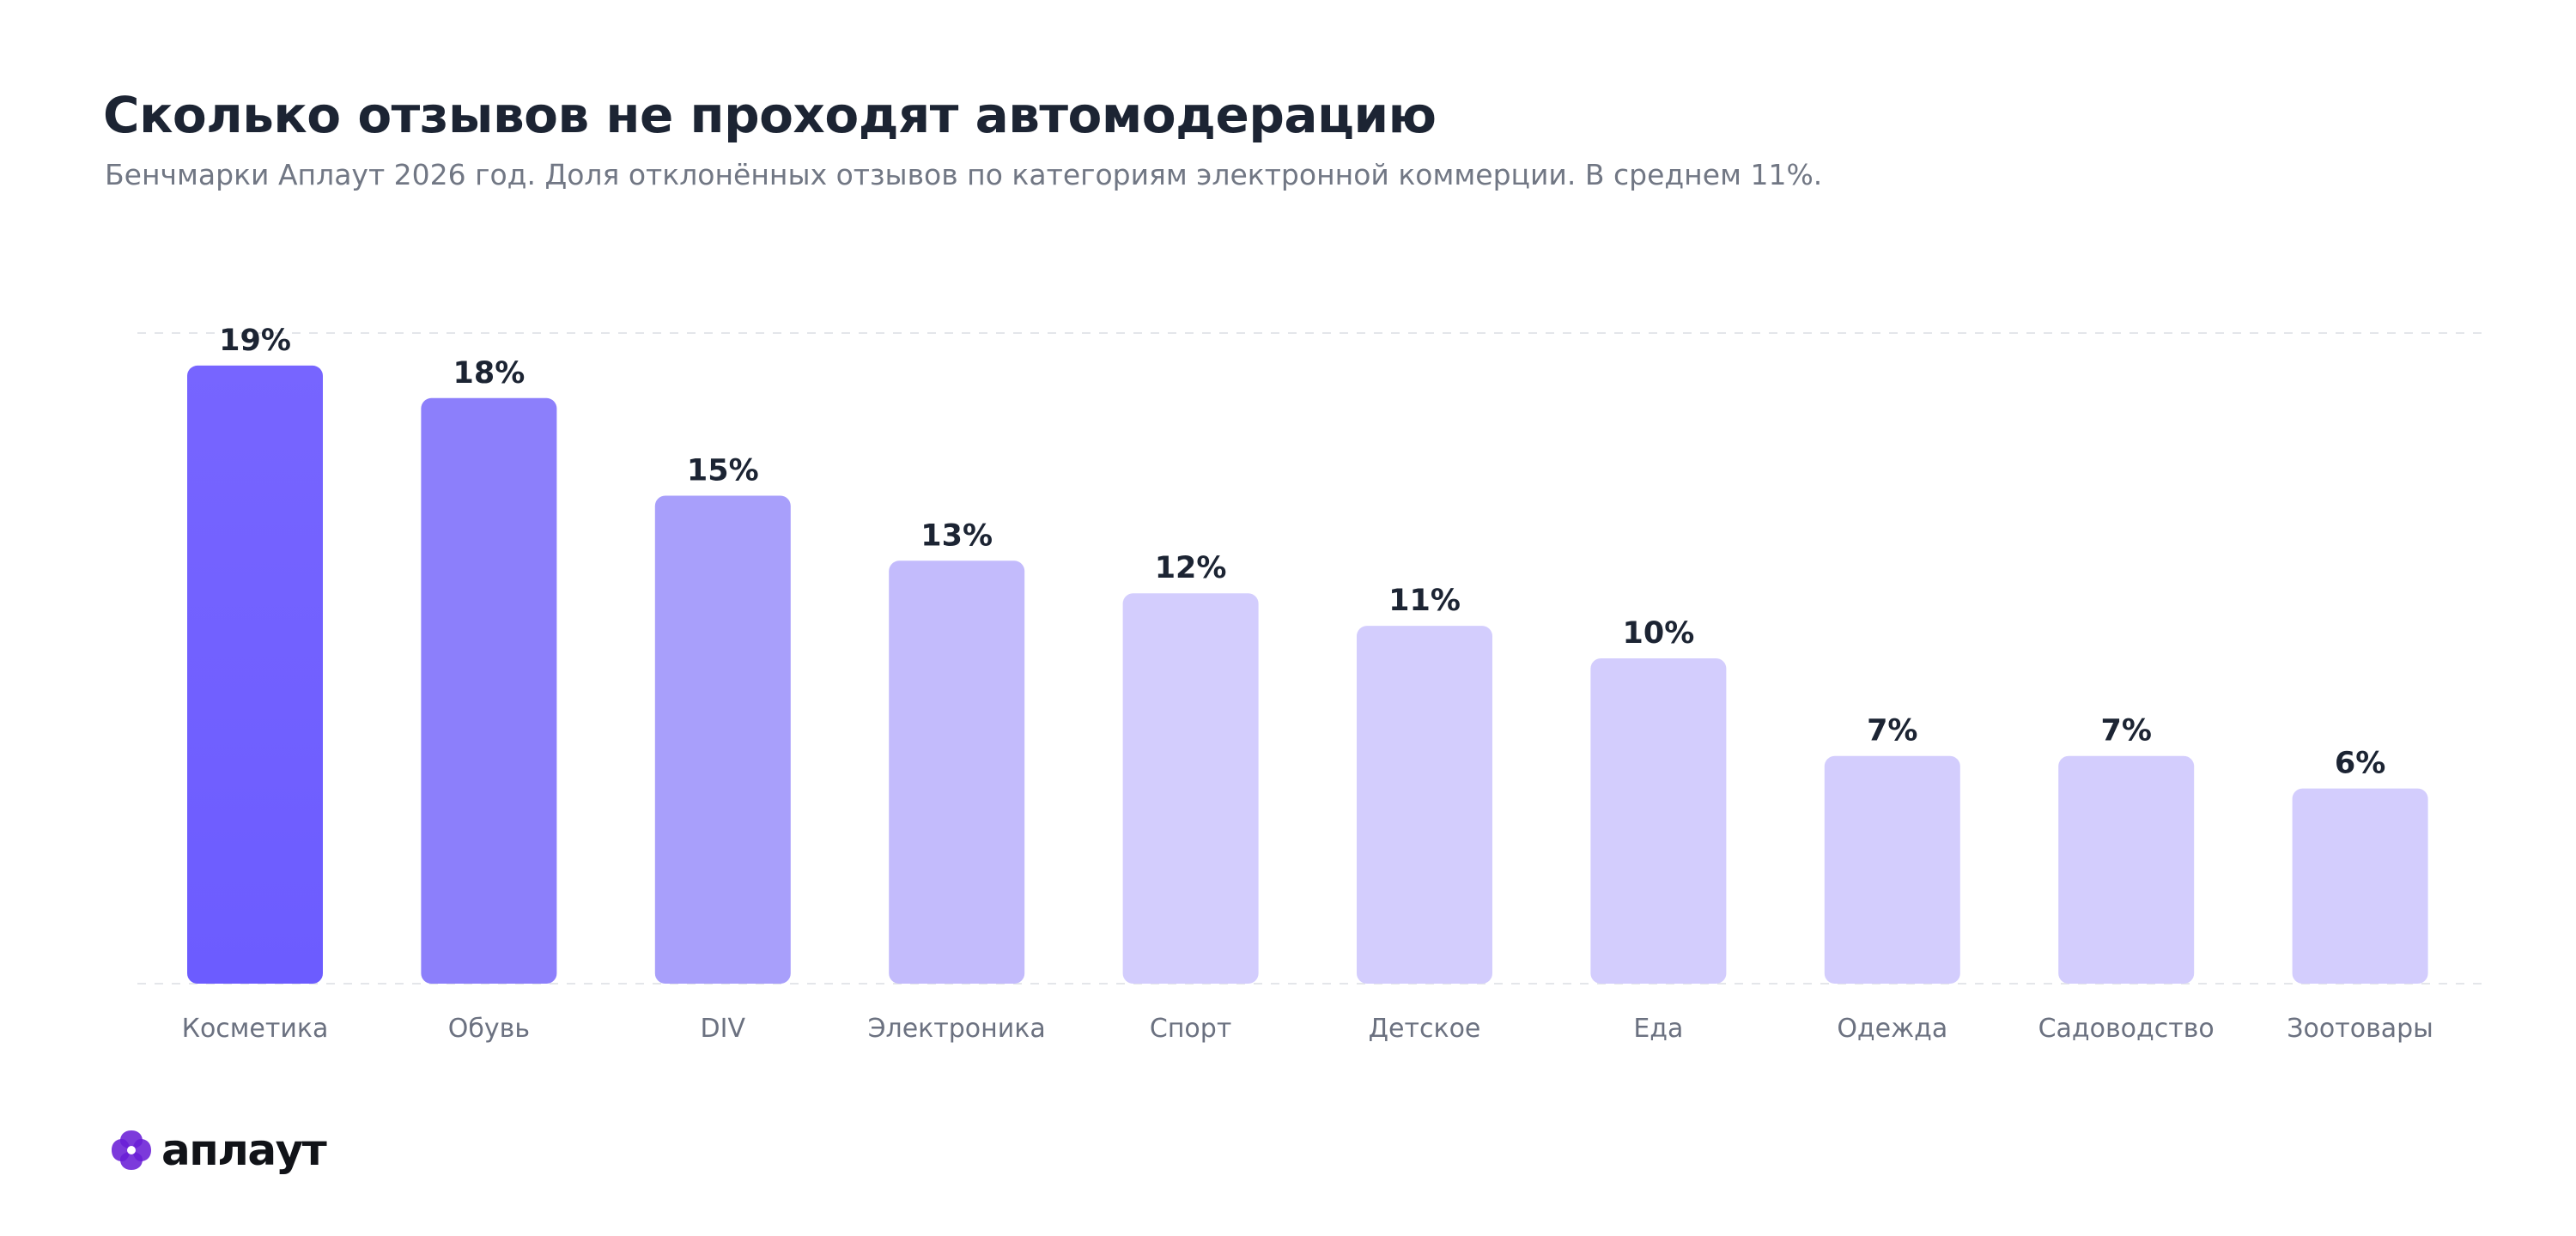 This screenshot has height=1236, width=2576. Describe the element at coordinates (255, 1029) in the screenshot. I see `category-label: Косметика` at that location.